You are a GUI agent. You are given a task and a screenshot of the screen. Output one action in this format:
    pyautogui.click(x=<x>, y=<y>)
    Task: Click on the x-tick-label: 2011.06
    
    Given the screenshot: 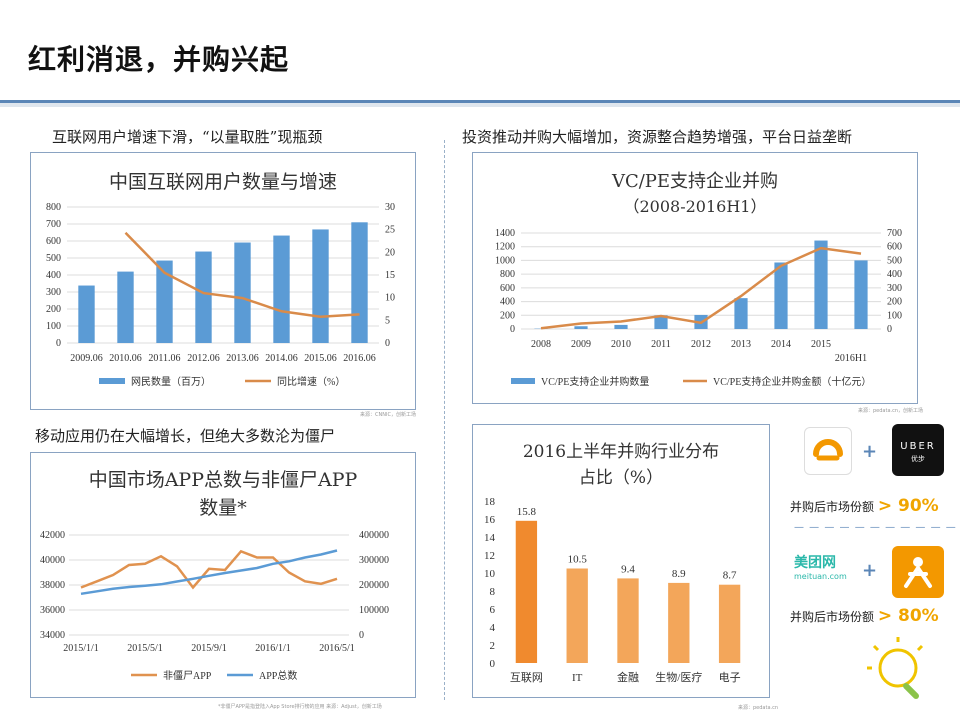 What is the action you would take?
    pyautogui.click(x=164, y=358)
    